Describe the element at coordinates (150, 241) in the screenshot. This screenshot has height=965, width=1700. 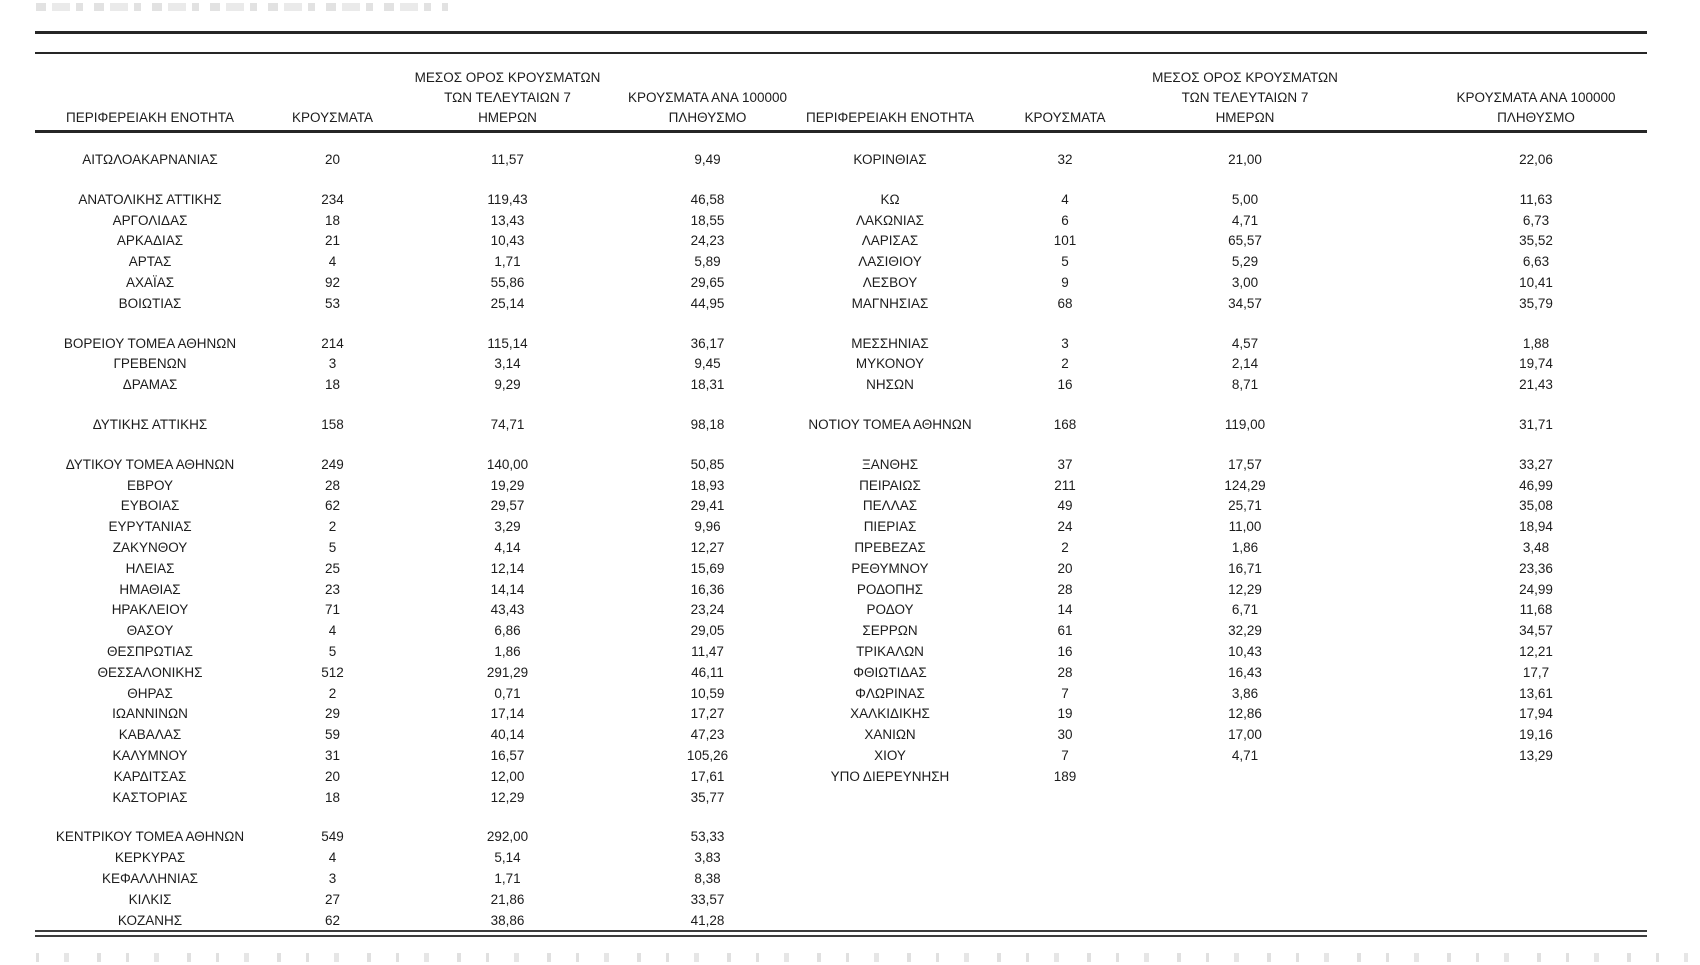
I see `region-cell: ΑΡΚΑΔΙΑΣ` at that location.